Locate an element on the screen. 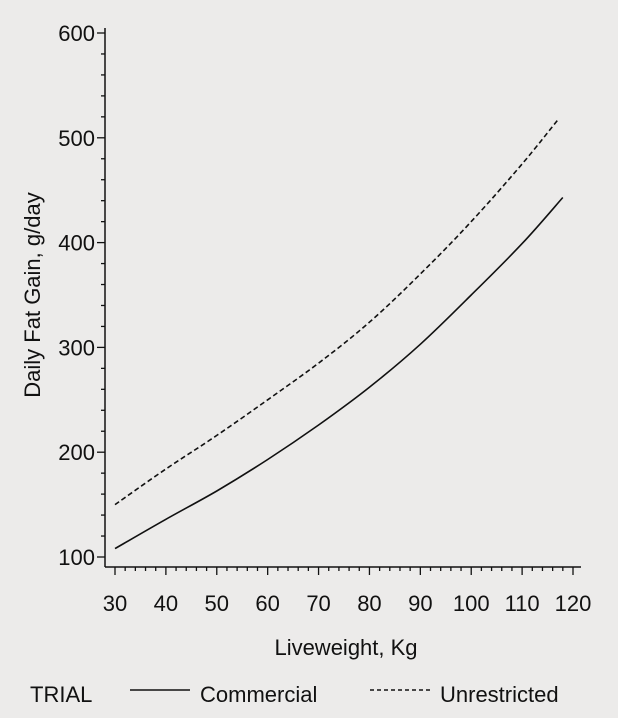 Image resolution: width=618 pixels, height=718 pixels. x-tick-label: 80 is located at coordinates (369, 603).